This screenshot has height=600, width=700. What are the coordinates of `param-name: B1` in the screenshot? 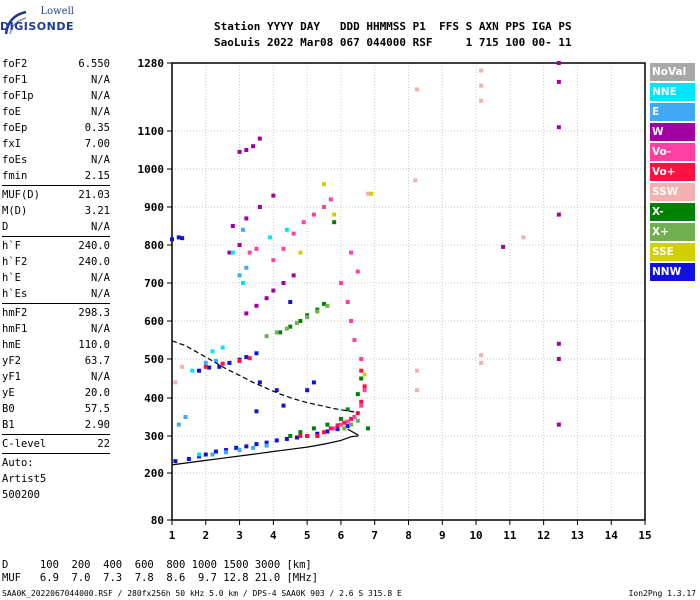 It's located at (8, 425).